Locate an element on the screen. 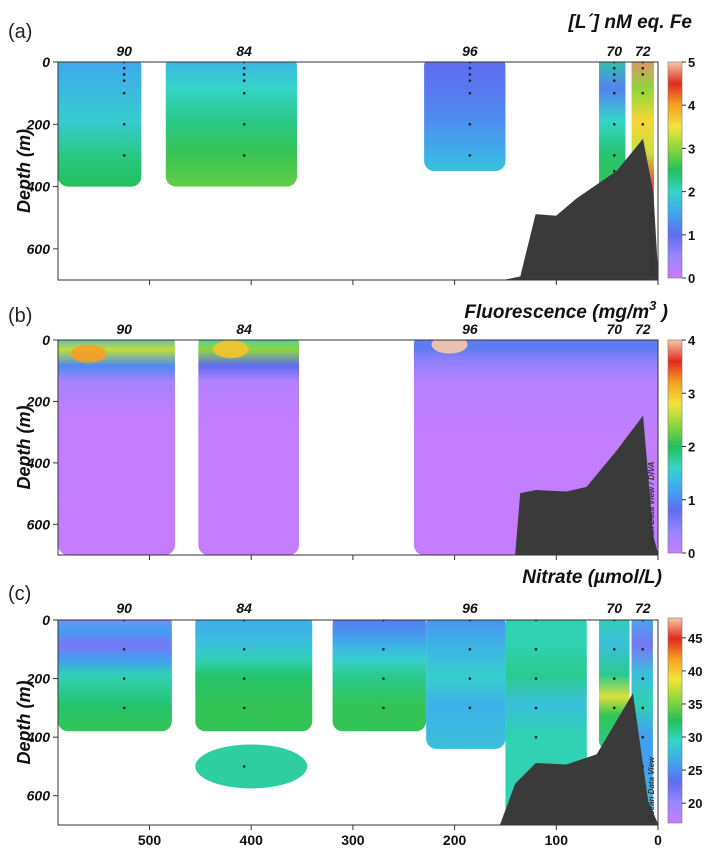  chart-title-superscript: 3 is located at coordinates (653, 305).